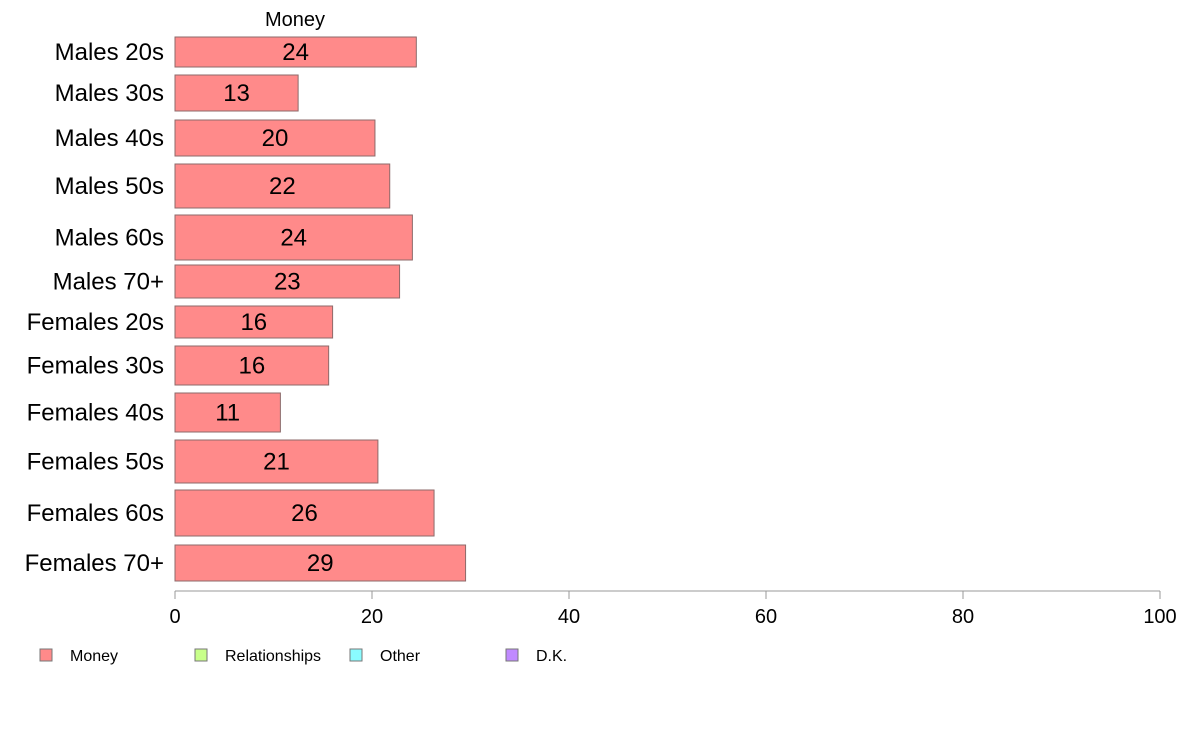  What do you see at coordinates (551, 656) in the screenshot?
I see `legend-label: D.K.` at bounding box center [551, 656].